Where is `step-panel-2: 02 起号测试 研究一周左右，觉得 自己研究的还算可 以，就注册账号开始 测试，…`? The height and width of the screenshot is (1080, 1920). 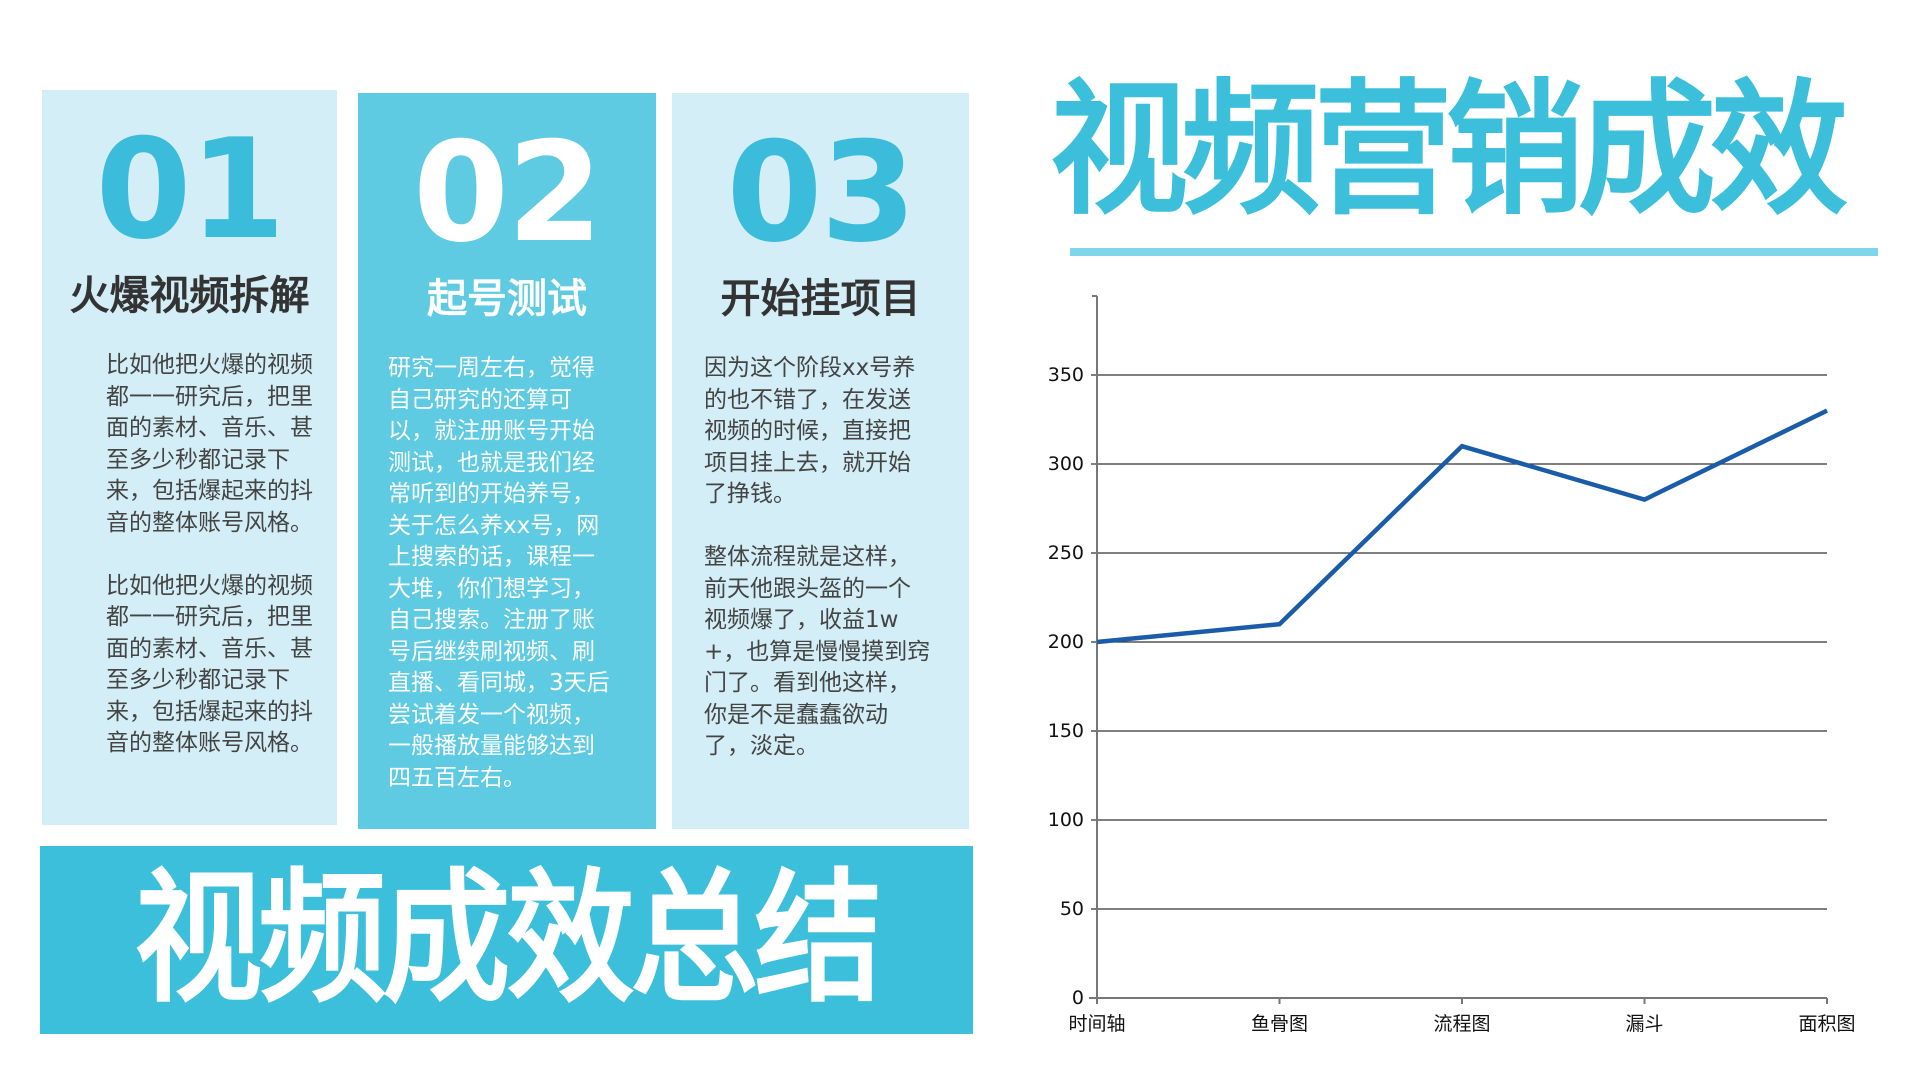
step-panel-2: 02 起号测试 研究一周左右，觉得 自己研究的还算可 以，就注册账号开始 测试，… is located at coordinates (507, 461).